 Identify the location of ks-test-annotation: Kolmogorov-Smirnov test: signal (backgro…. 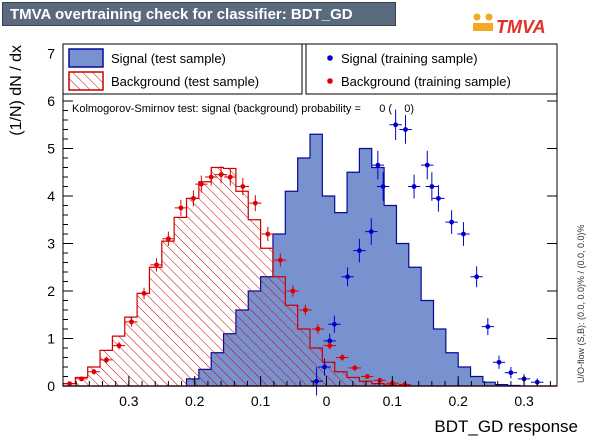
(243, 109).